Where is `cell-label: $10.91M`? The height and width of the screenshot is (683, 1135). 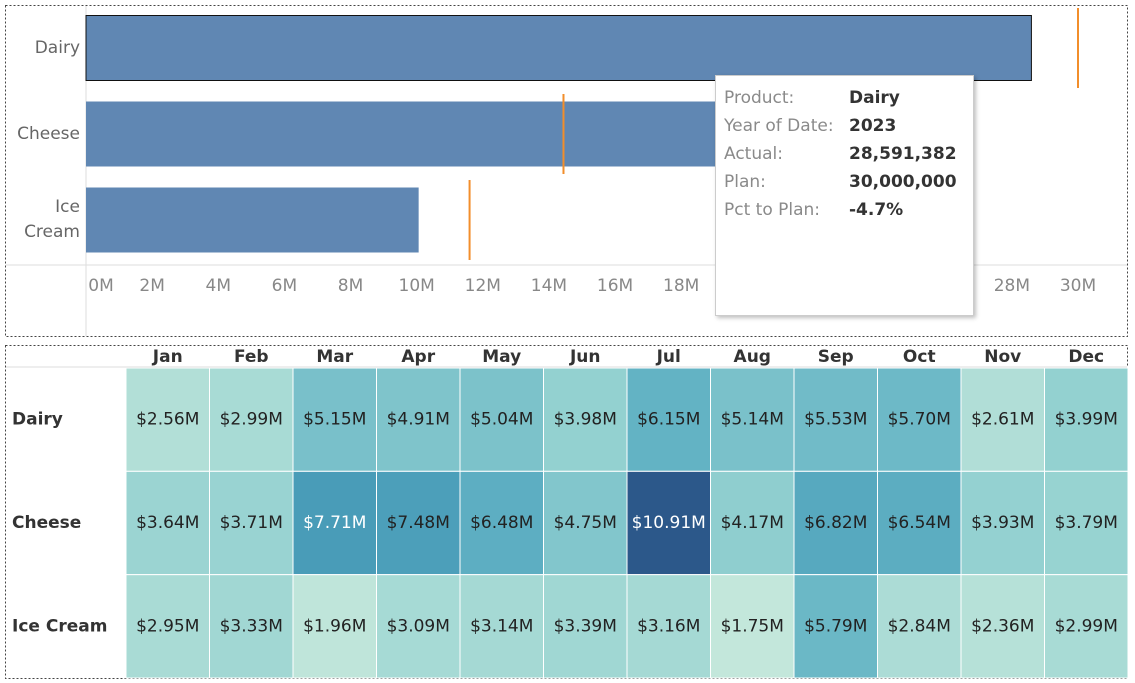
cell-label: $10.91M is located at coordinates (669, 523).